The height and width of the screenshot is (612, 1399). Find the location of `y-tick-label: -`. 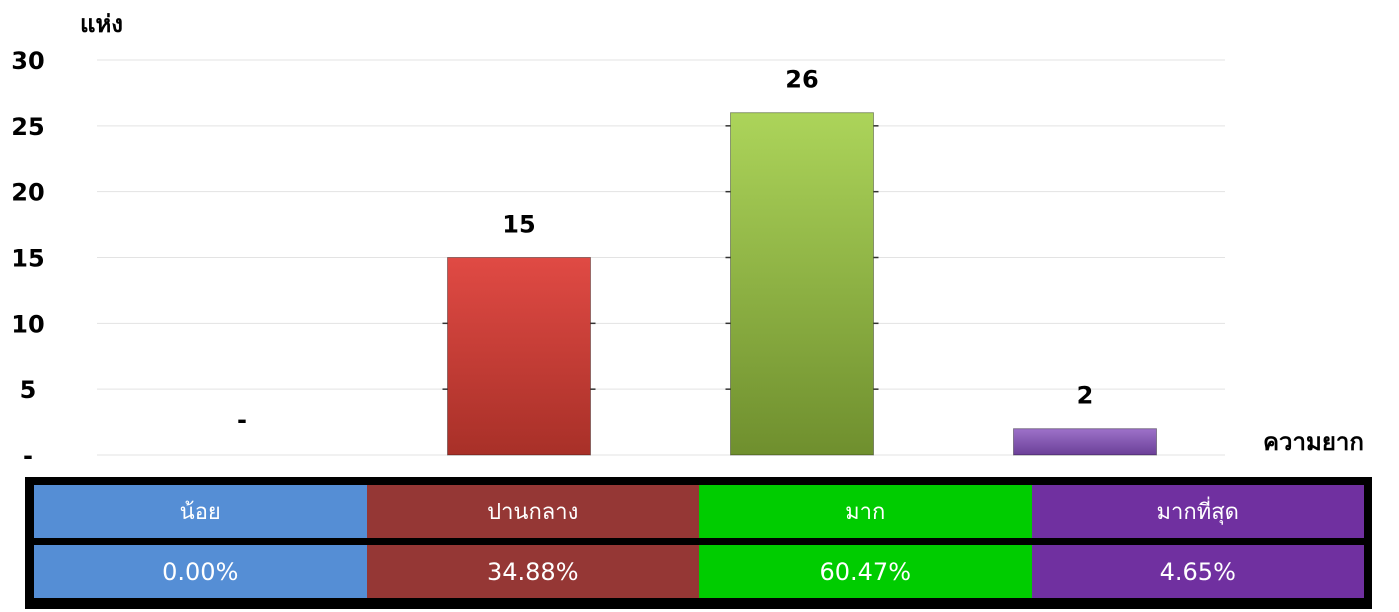

y-tick-label: - is located at coordinates (28, 456).